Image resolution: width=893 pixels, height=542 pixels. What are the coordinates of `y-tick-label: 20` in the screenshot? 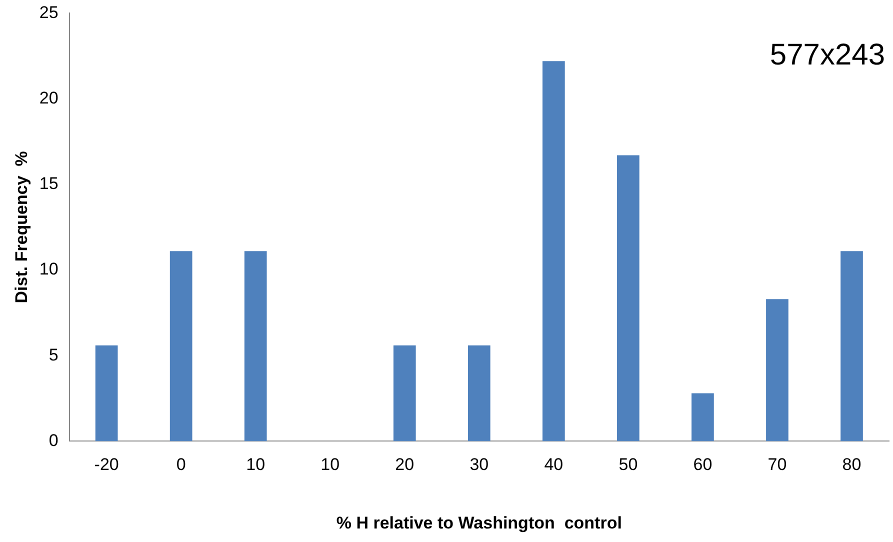 It's located at (48, 98).